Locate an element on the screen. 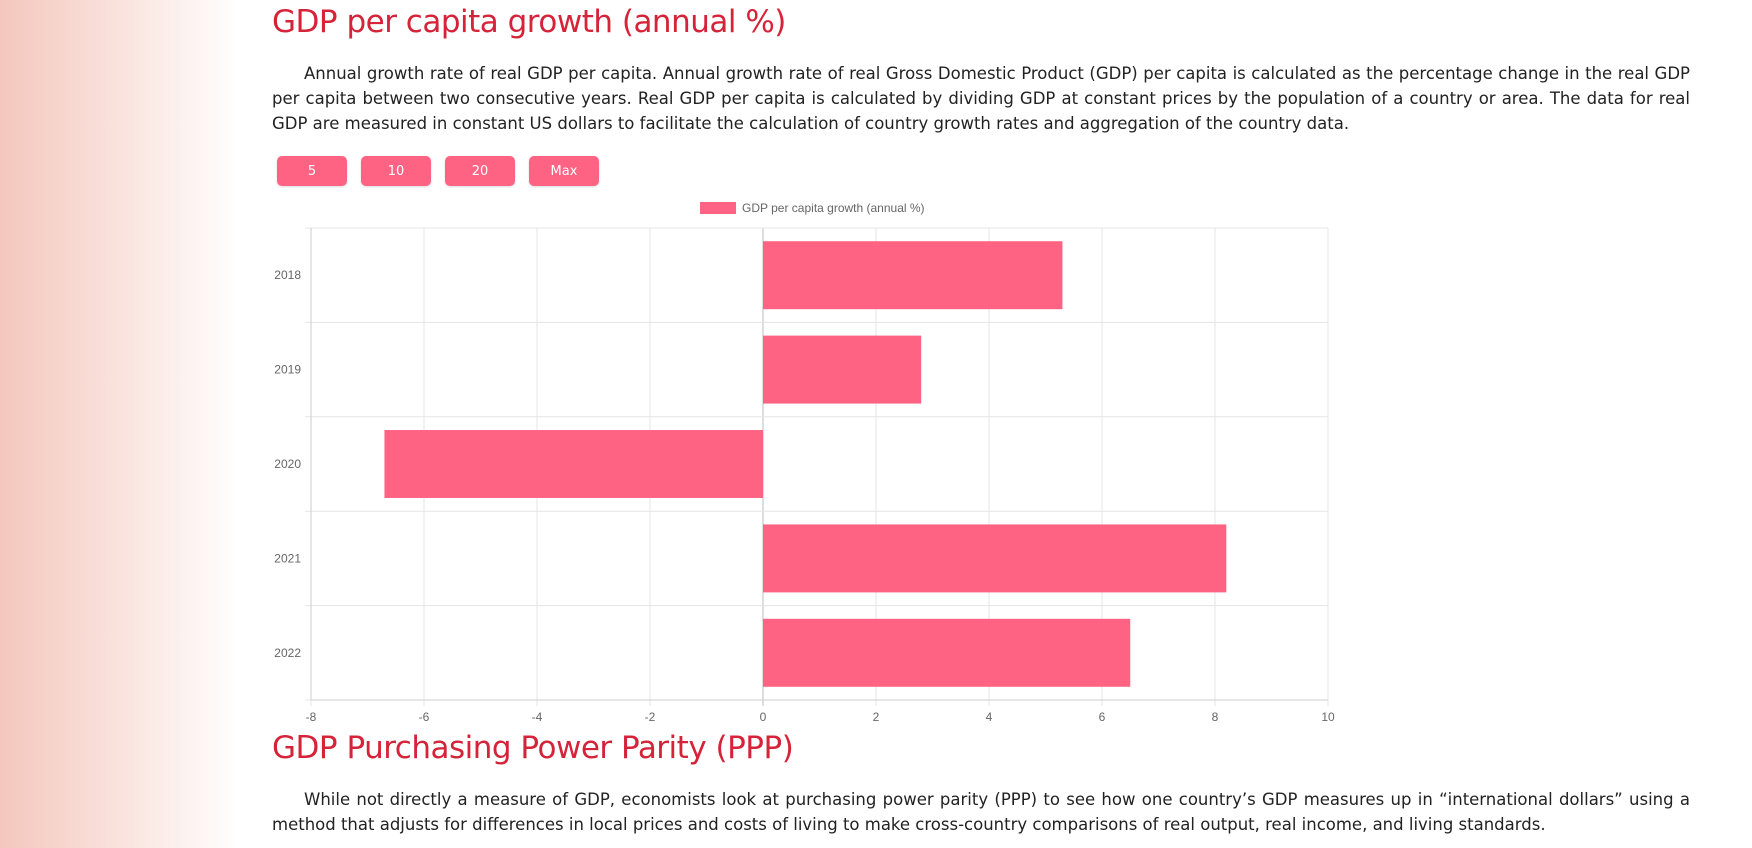 Image resolution: width=1752 pixels, height=848 pixels. bar-2019 is located at coordinates (842, 369).